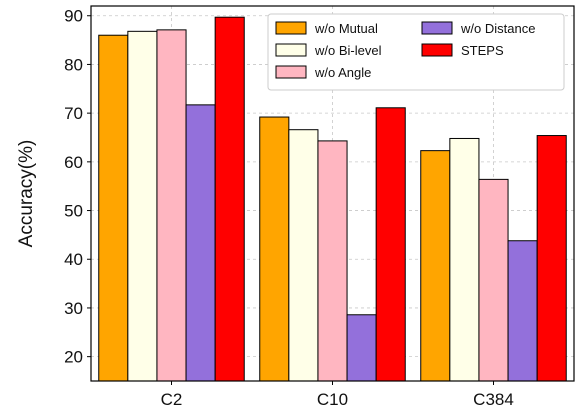  I want to click on x-tick-label: C10, so click(332, 399).